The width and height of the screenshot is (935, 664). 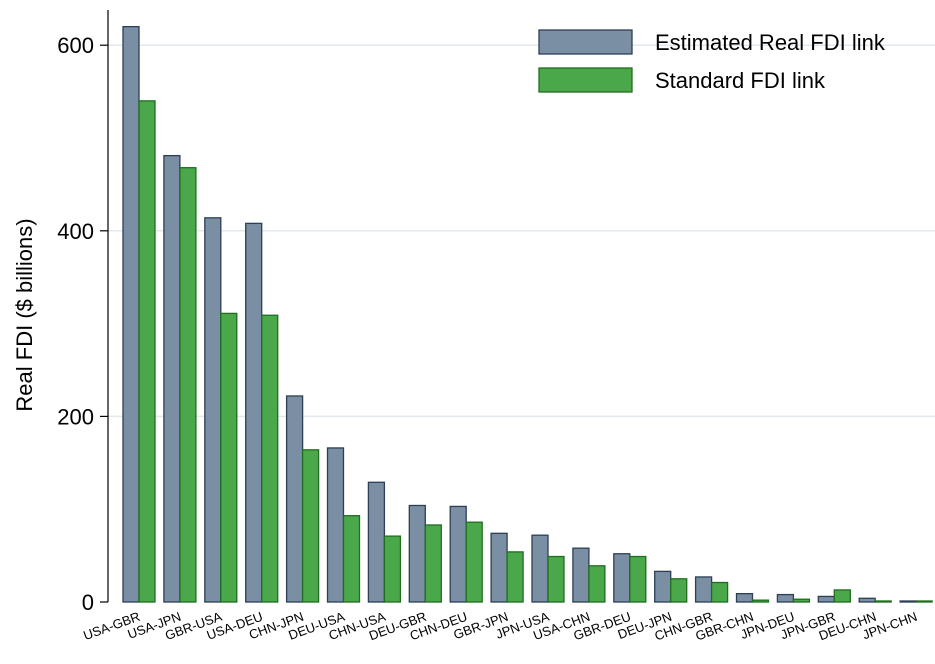 What do you see at coordinates (75, 231) in the screenshot?
I see `y-tick-label: 400` at bounding box center [75, 231].